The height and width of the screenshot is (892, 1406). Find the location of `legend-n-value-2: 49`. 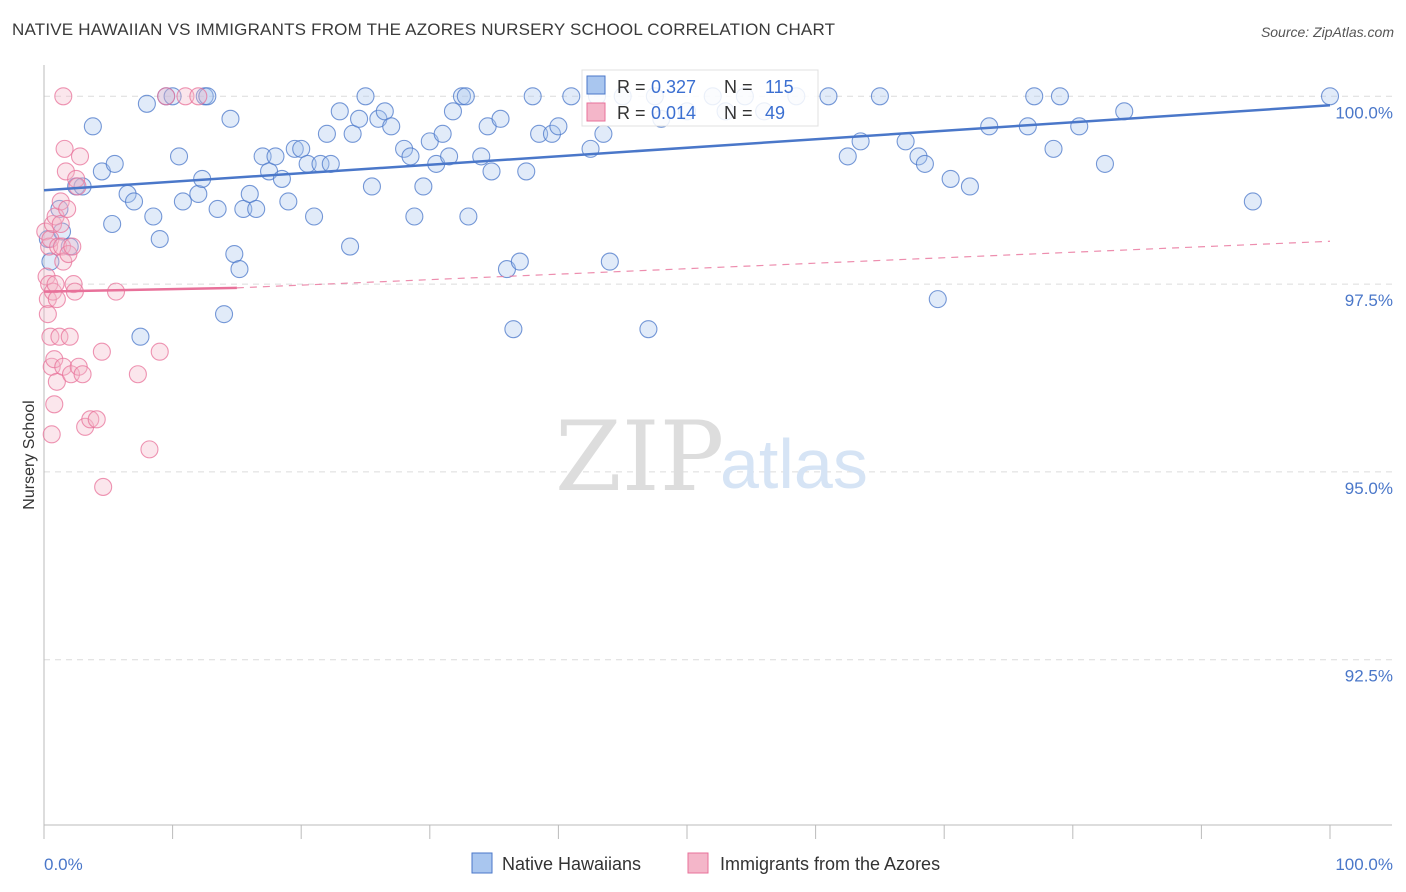

legend-n-value-2: 49 is located at coordinates (775, 113).